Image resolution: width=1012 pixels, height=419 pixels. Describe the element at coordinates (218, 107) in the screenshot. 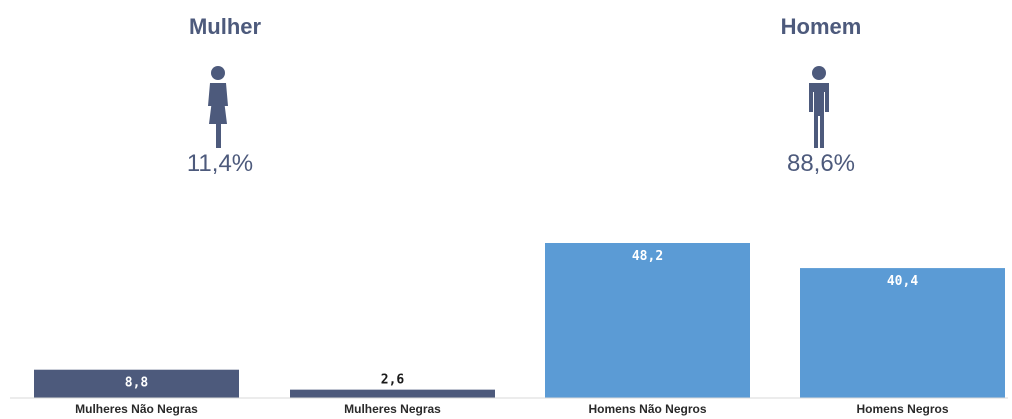

I see `female-person-icon` at that location.